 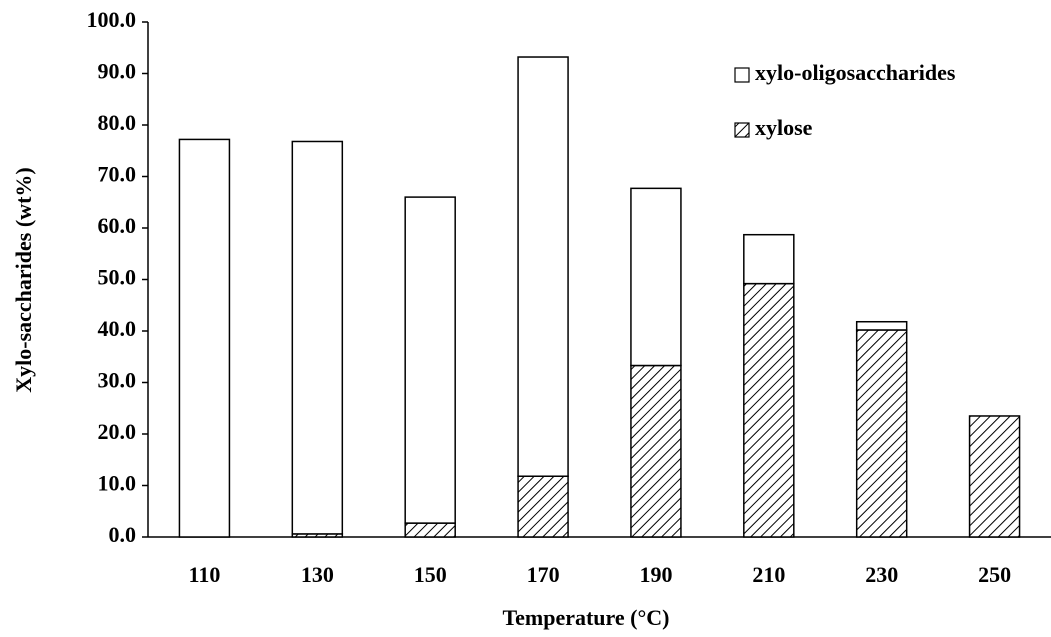 What do you see at coordinates (117, 122) in the screenshot?
I see `y-tick-label: 80.0` at bounding box center [117, 122].